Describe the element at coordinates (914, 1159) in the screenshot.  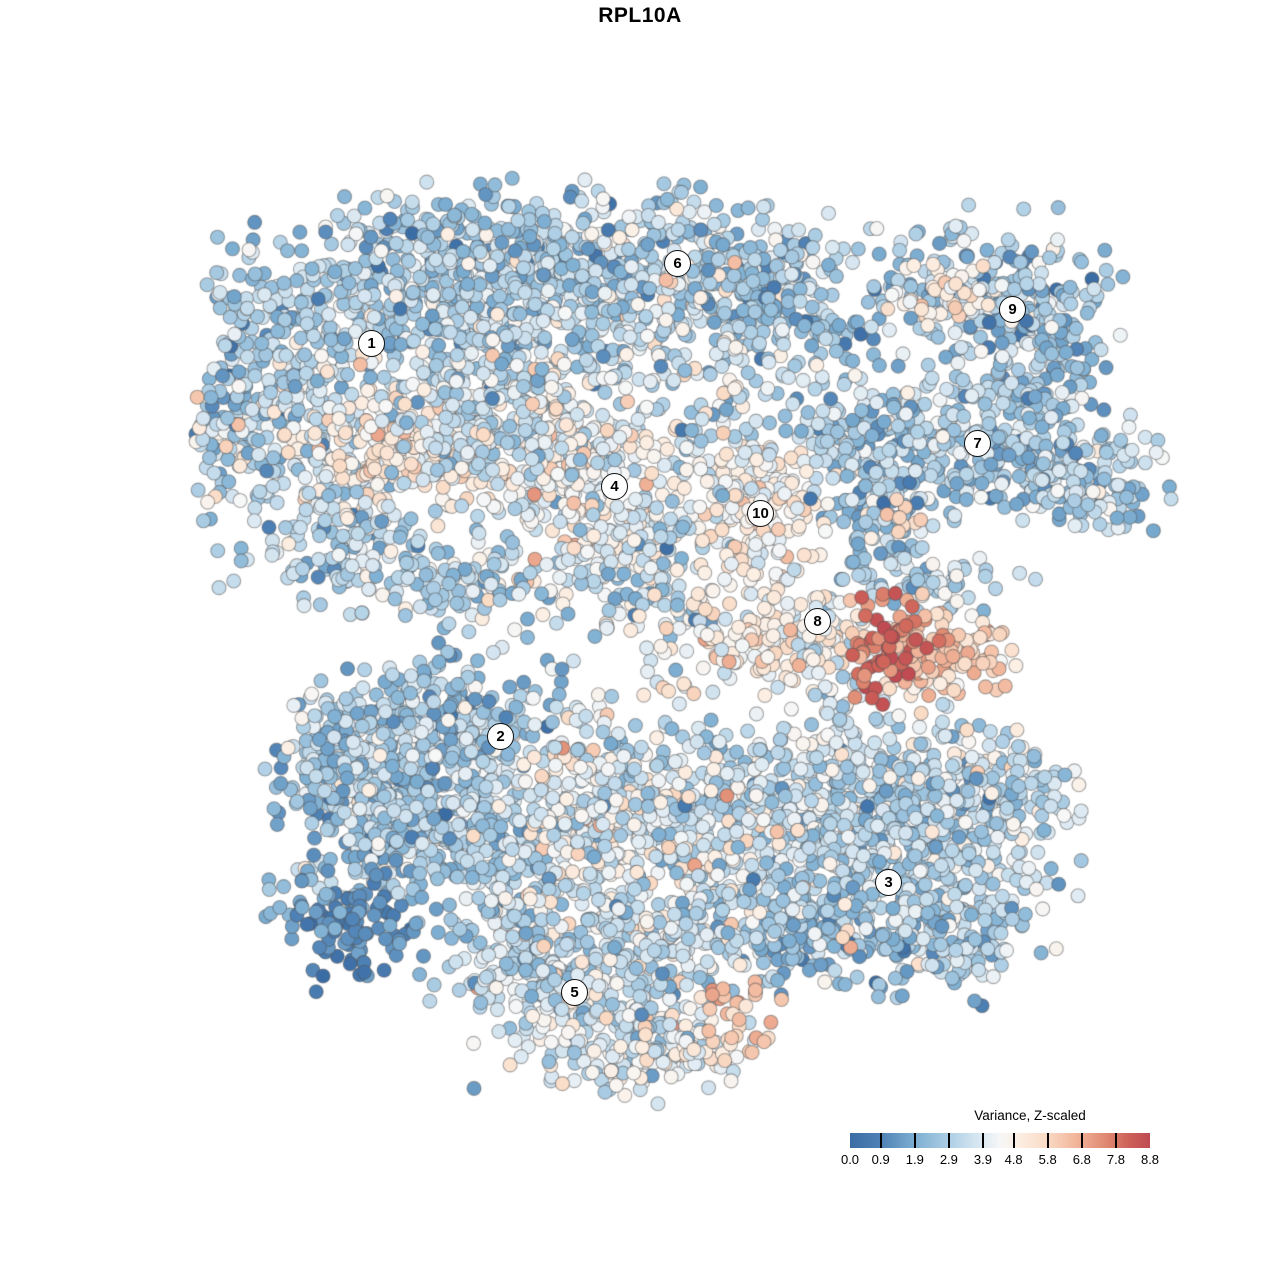
I see `colorbar-tick-label: 1.9` at that location.